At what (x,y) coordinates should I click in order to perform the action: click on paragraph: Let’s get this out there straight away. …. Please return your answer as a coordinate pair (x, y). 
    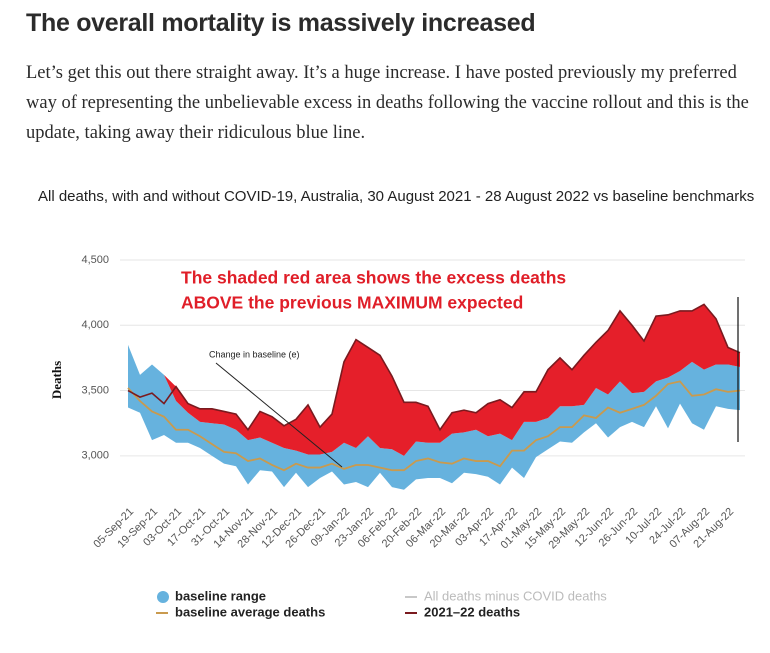
    Looking at the image, I should click on (387, 103).